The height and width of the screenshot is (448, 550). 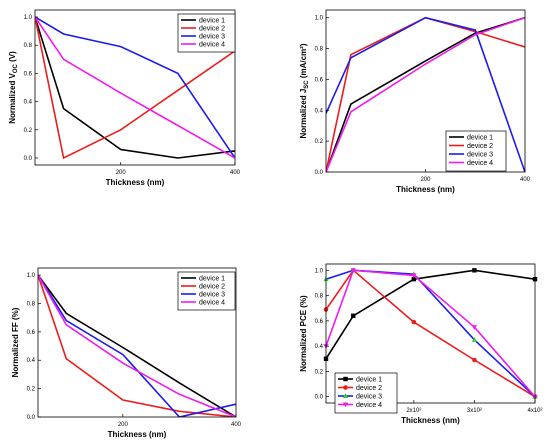 I want to click on legend-box, so click(x=476, y=151).